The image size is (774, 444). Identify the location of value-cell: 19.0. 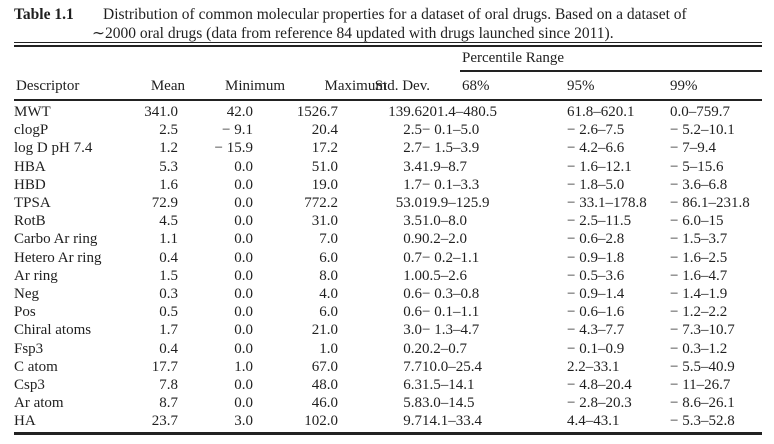
(324, 184).